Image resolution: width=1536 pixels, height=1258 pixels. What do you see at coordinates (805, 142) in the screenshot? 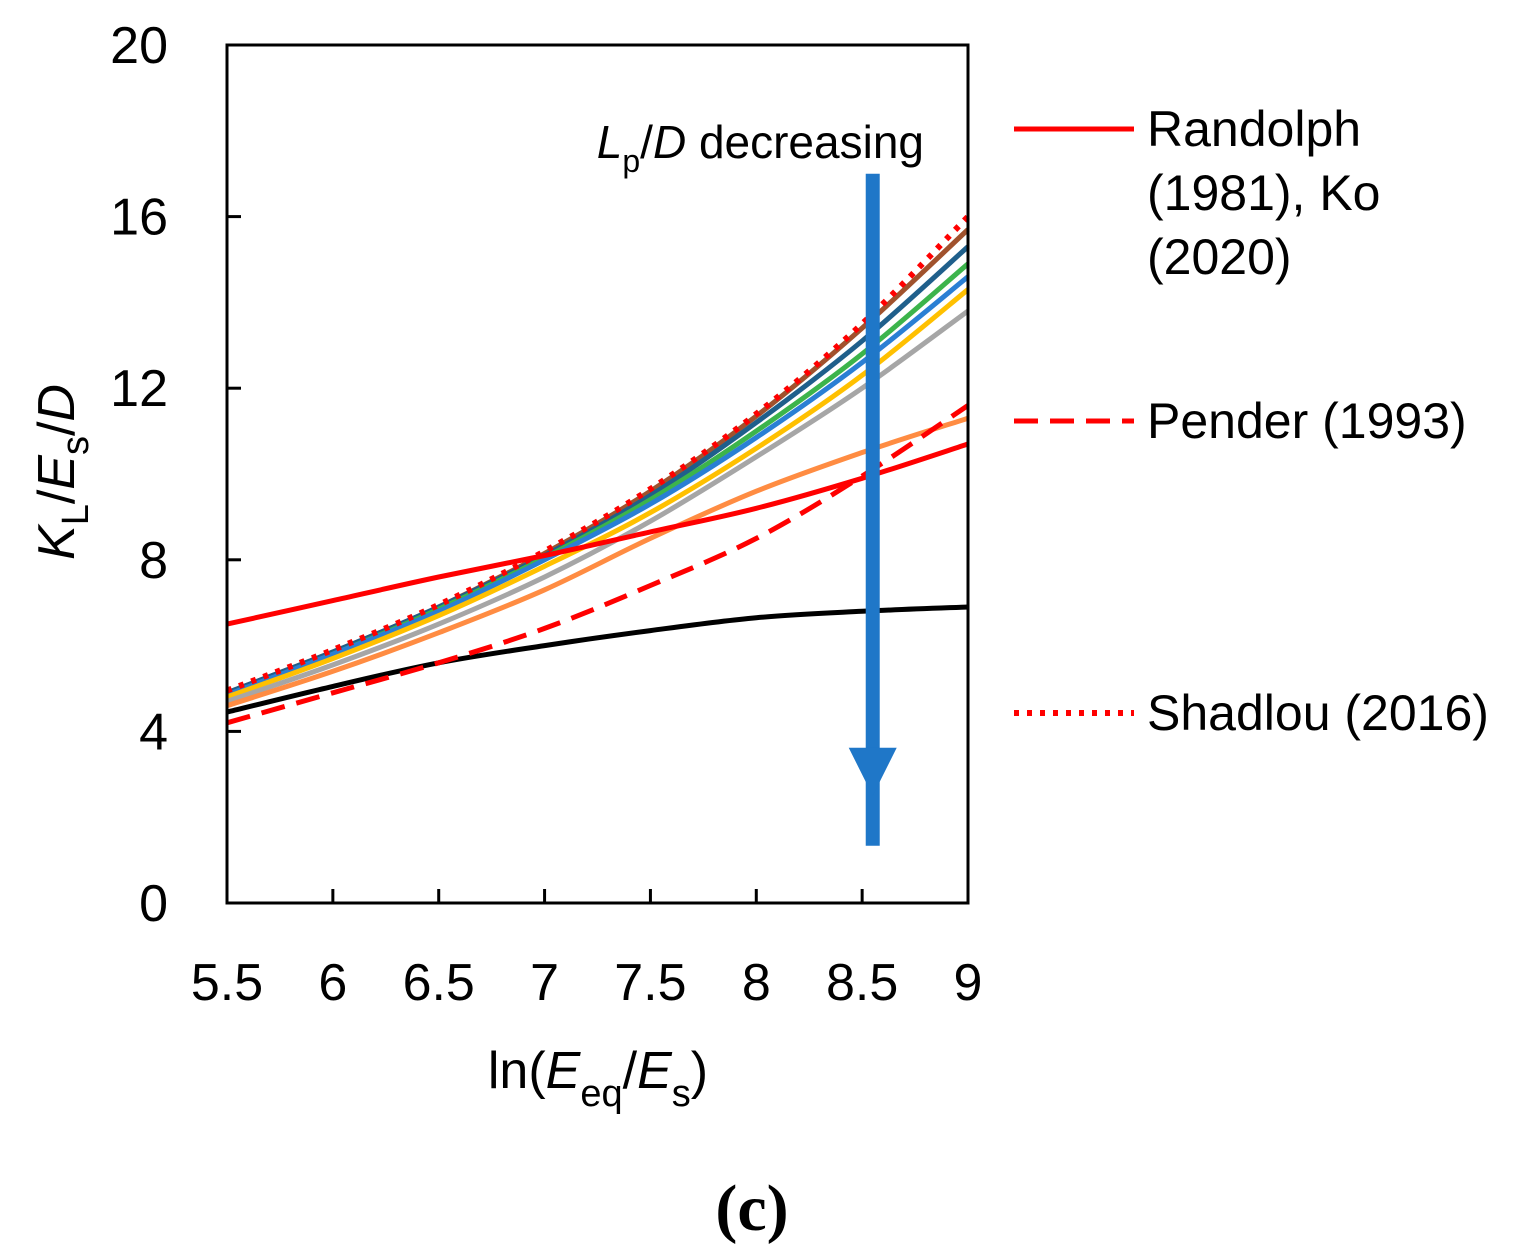
I see `annotation-rest: decreasing` at bounding box center [805, 142].